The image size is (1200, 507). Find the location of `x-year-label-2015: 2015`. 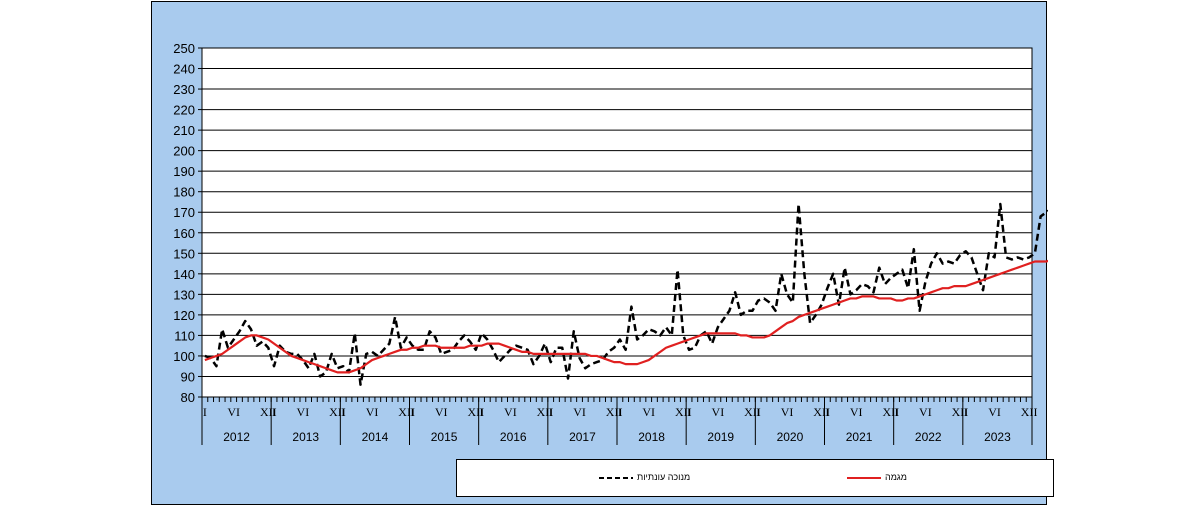

x-year-label-2015: 2015 is located at coordinates (444, 437).